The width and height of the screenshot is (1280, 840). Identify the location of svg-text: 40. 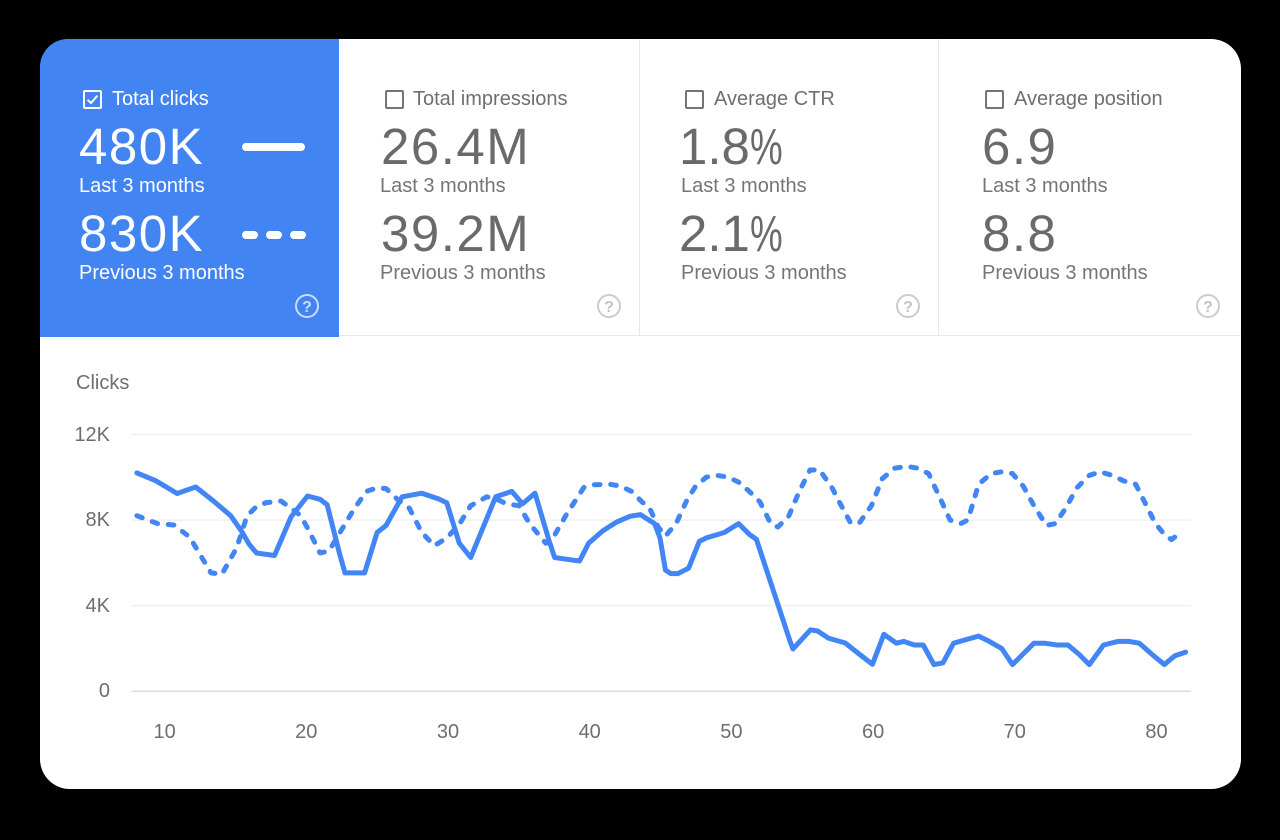
(590, 732).